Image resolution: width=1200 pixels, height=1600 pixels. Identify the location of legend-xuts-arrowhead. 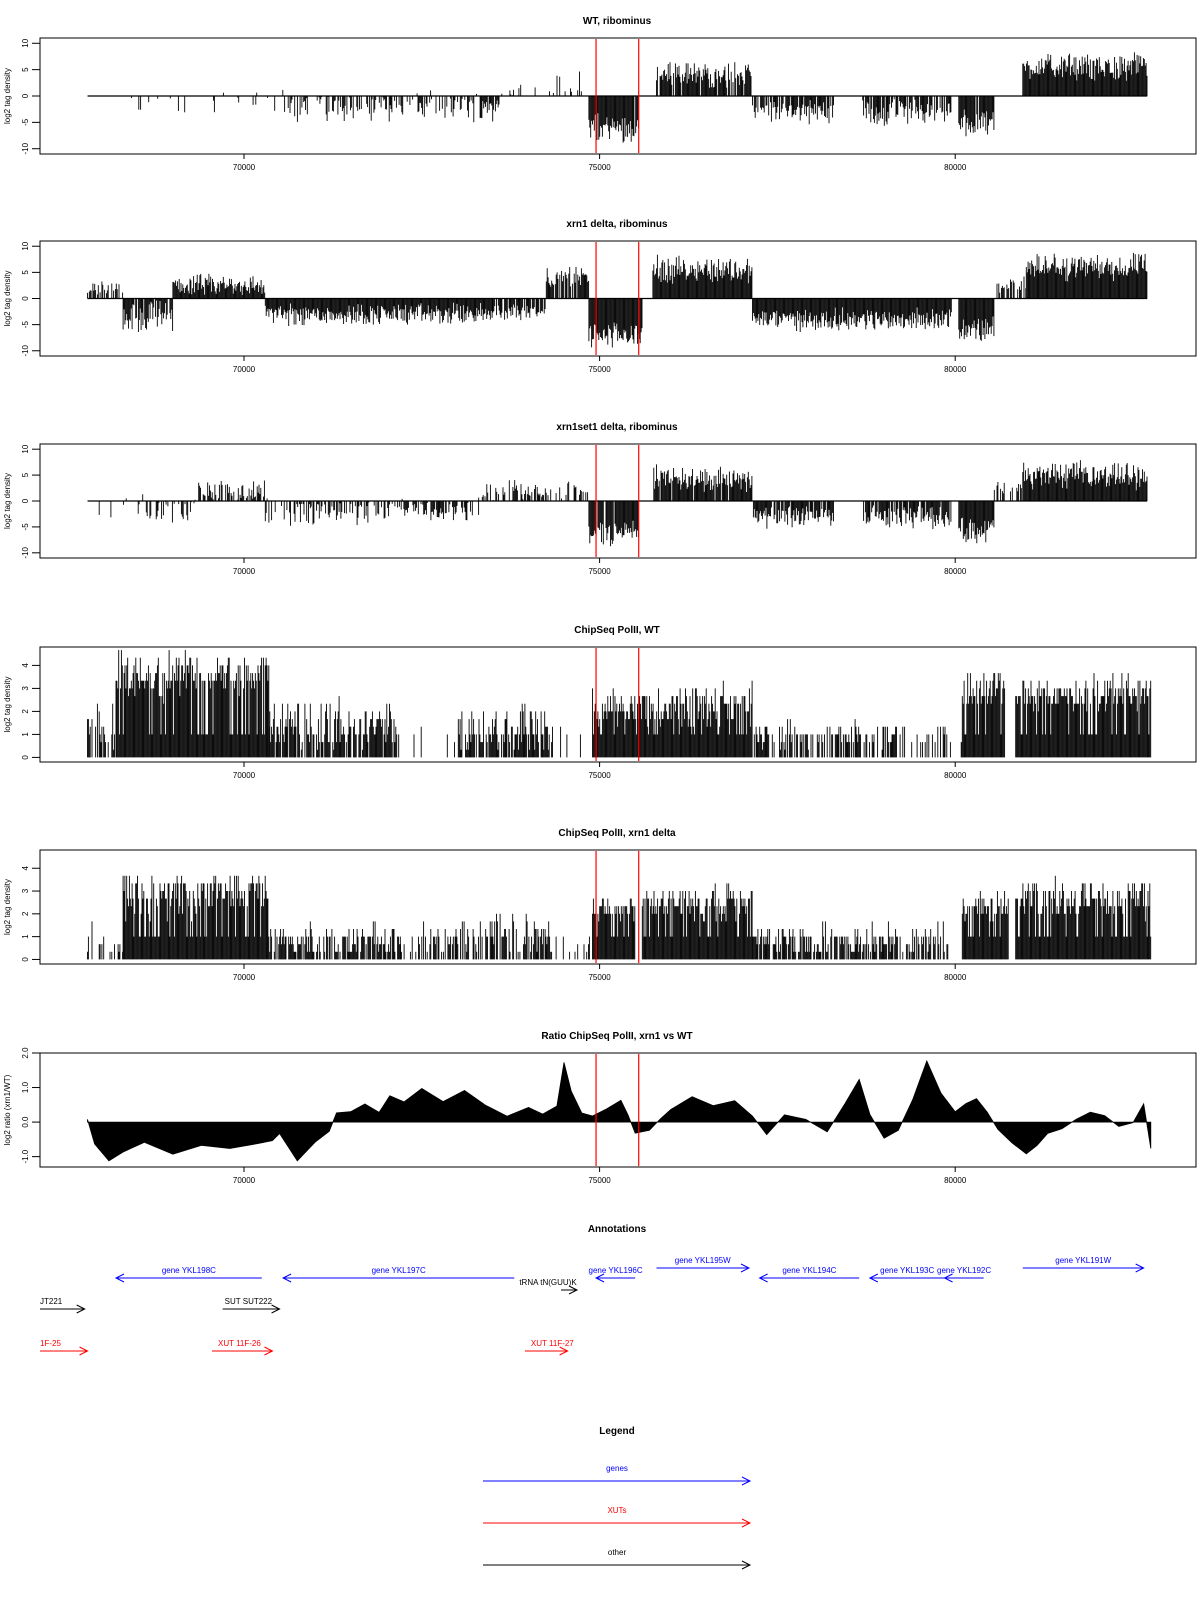
(746, 1523).